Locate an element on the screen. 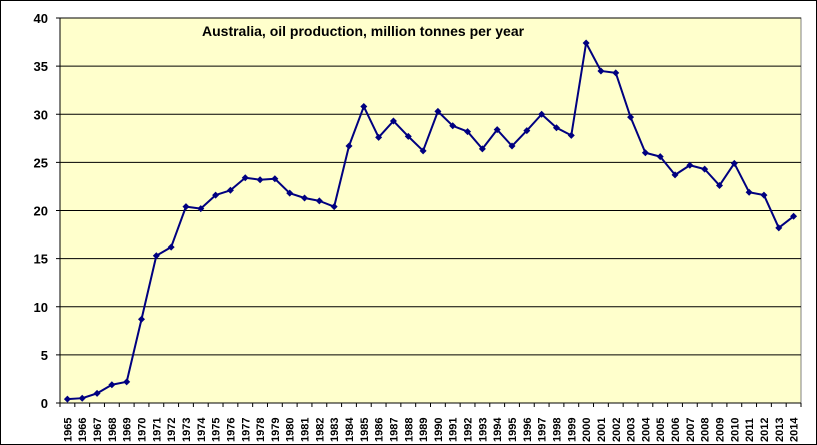  y-tick-label: 10 is located at coordinates (41, 307).